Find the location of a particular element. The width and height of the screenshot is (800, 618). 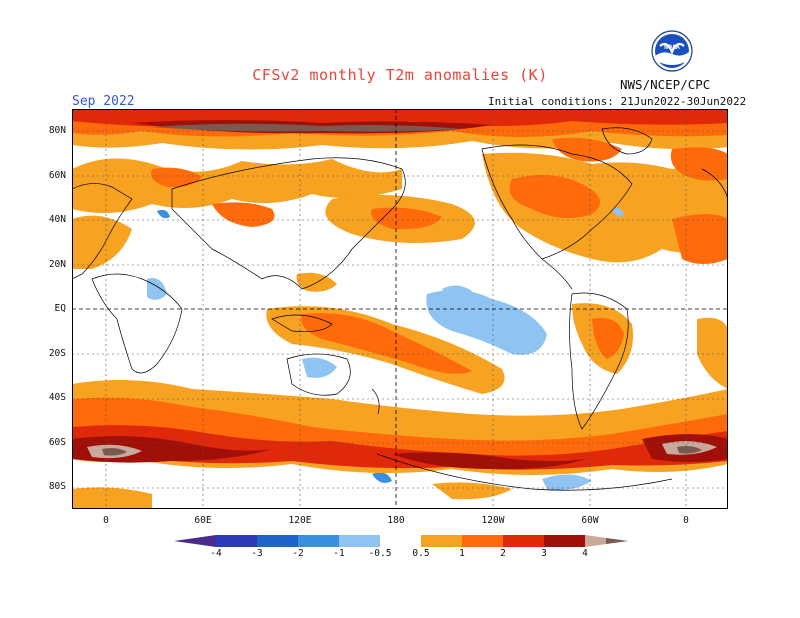

initial-conditions-label: Initial conditions: 21Jun2022-30Jun2022 is located at coordinates (617, 101).